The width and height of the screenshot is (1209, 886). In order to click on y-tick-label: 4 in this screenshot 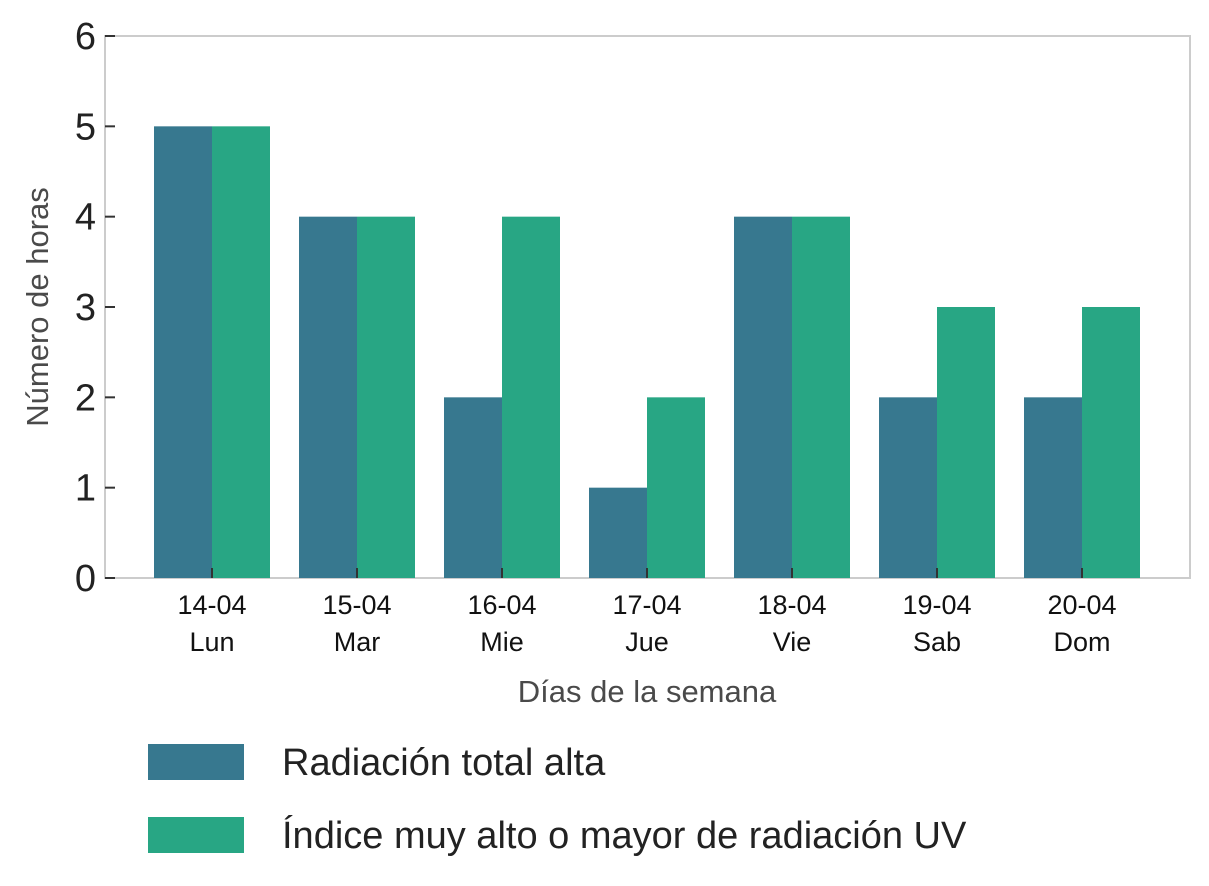, I will do `click(85, 218)`.